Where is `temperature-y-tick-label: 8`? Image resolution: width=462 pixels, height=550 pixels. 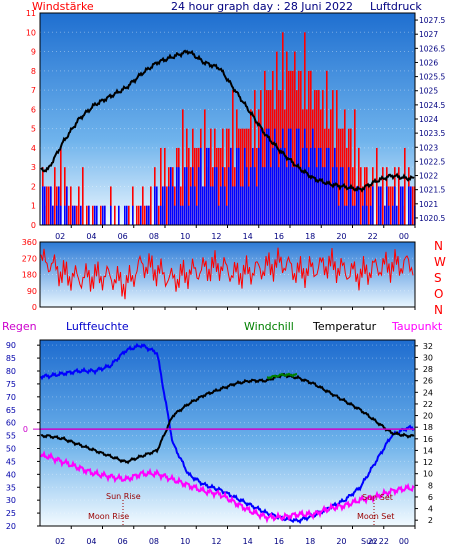
temperature-y-tick-label: 8 is located at coordinates (430, 485).